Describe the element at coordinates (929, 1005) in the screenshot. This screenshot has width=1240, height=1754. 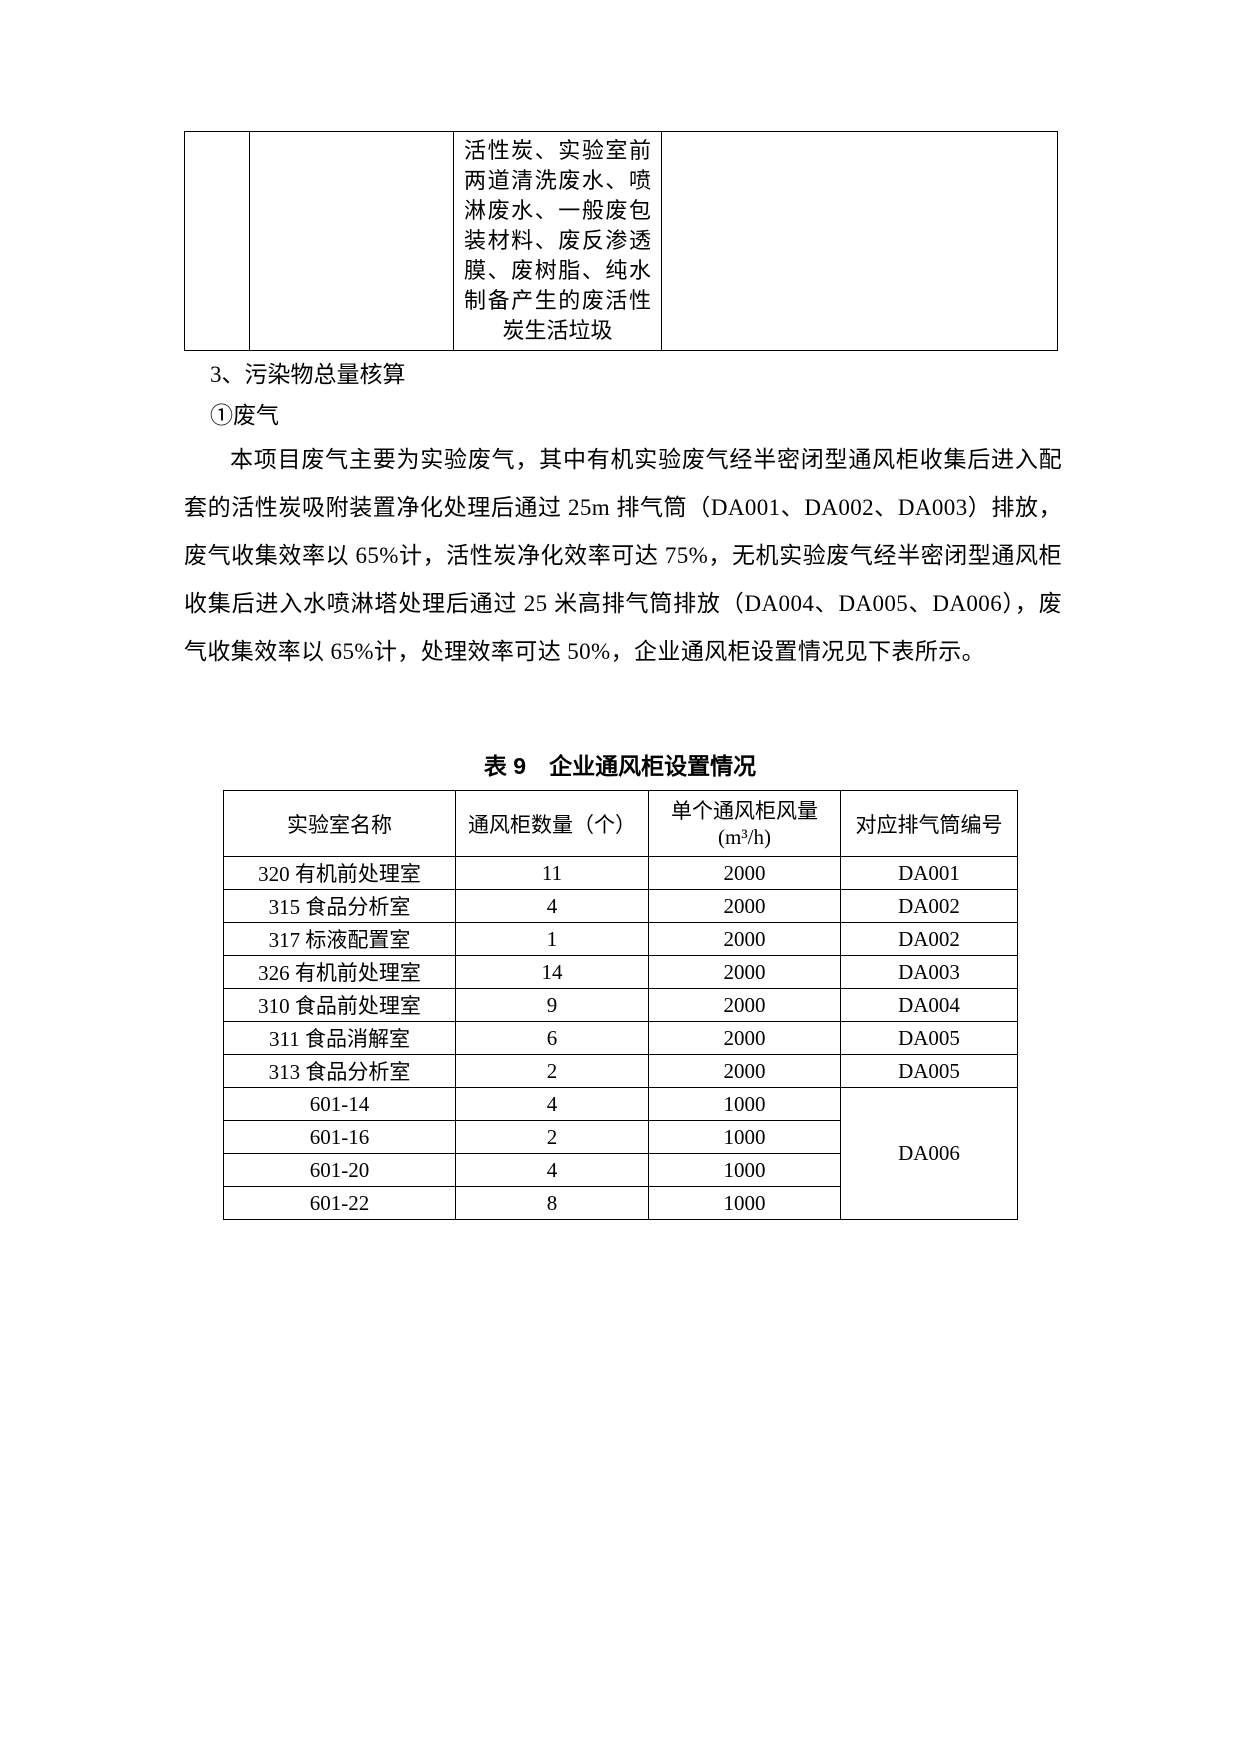
I see `outlet-cell: DA004` at that location.